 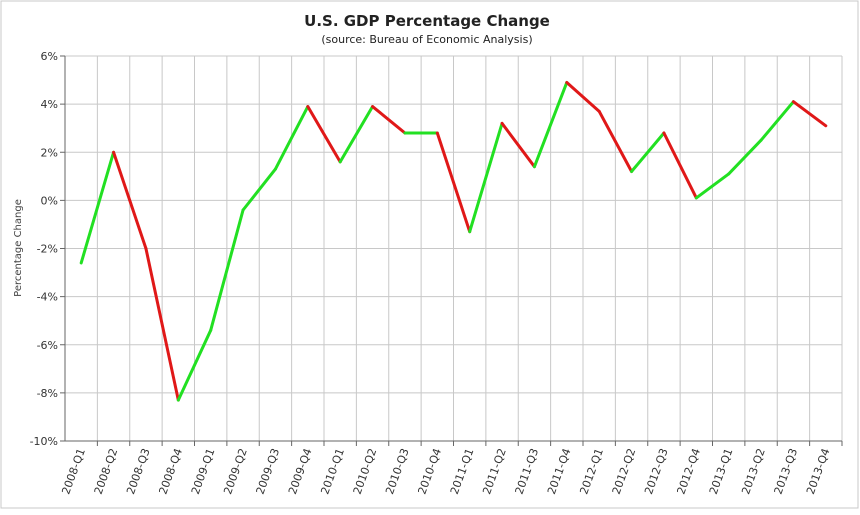 What do you see at coordinates (18, 248) in the screenshot?
I see `y-axis-label: Percentage Change` at bounding box center [18, 248].